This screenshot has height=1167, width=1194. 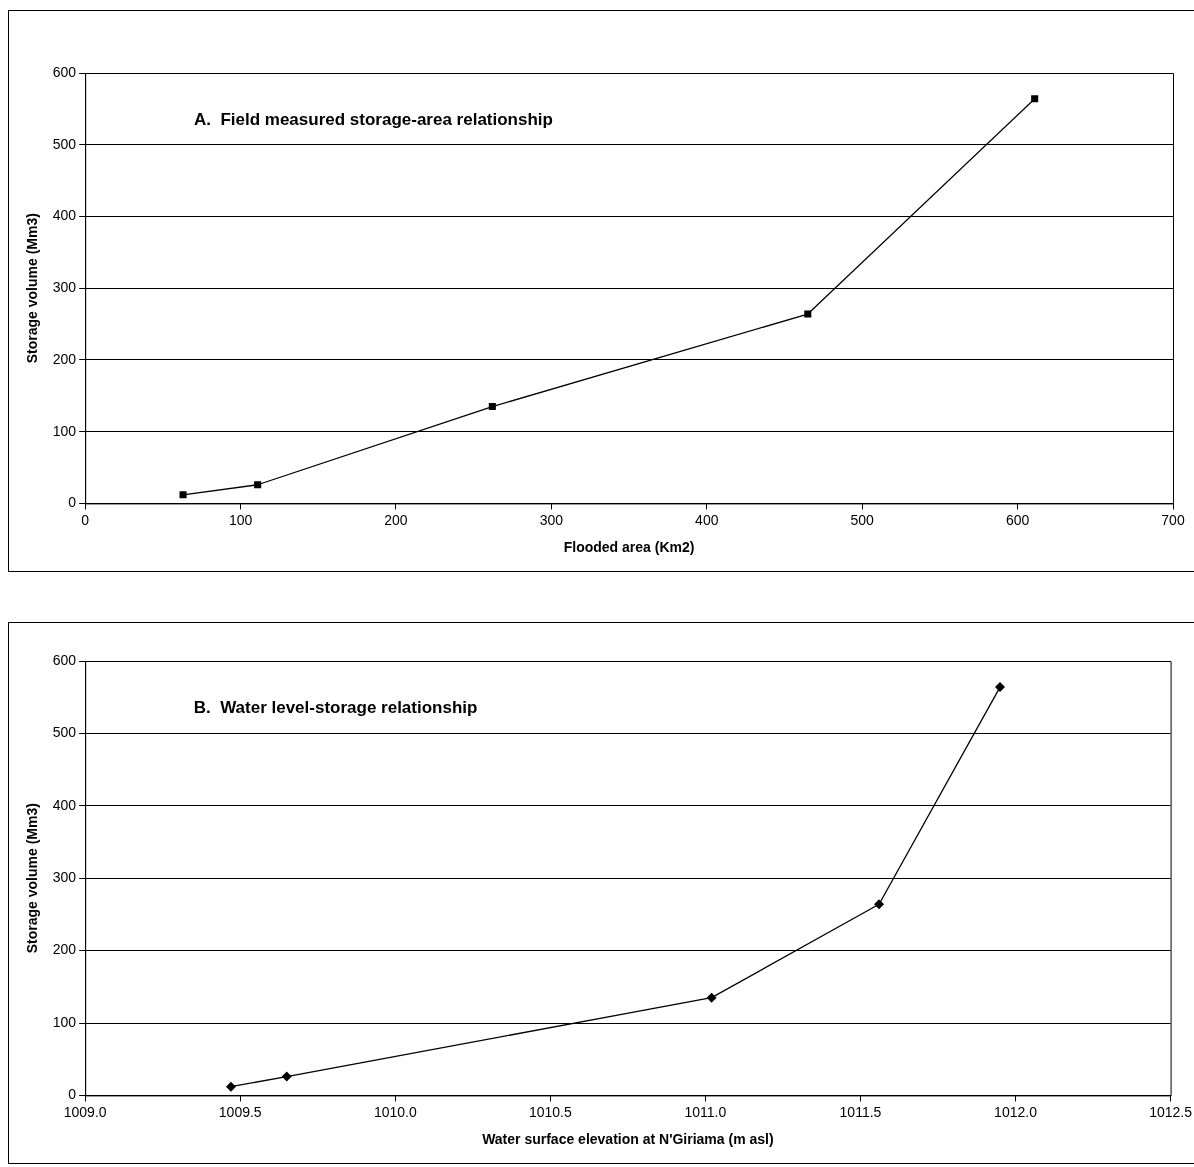 What do you see at coordinates (551, 519) in the screenshot?
I see `x-tick-label: 300` at bounding box center [551, 519].